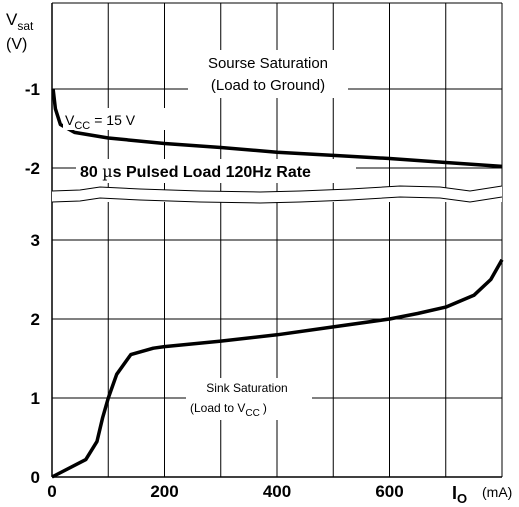  I want to click on vcc-annotation: VCC = 15 V, so click(100, 122).